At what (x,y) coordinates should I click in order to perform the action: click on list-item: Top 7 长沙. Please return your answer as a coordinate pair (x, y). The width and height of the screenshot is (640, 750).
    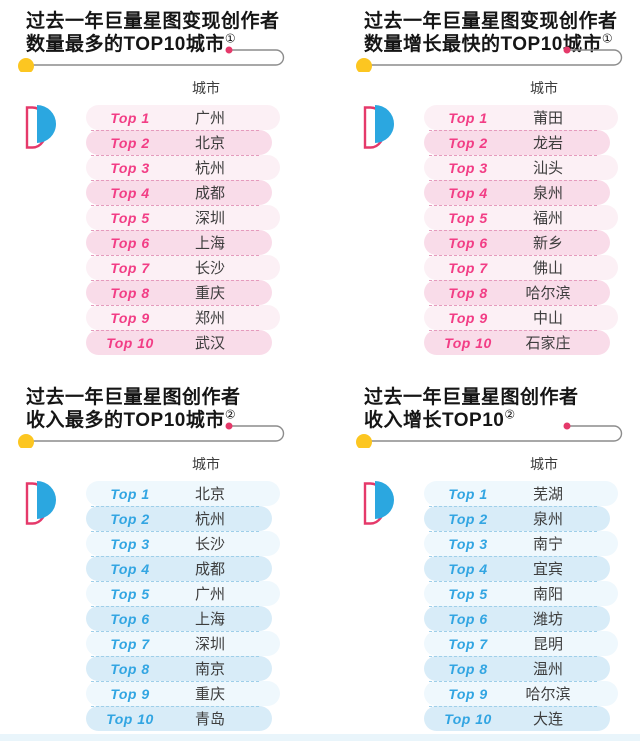
    Looking at the image, I should click on (183, 268).